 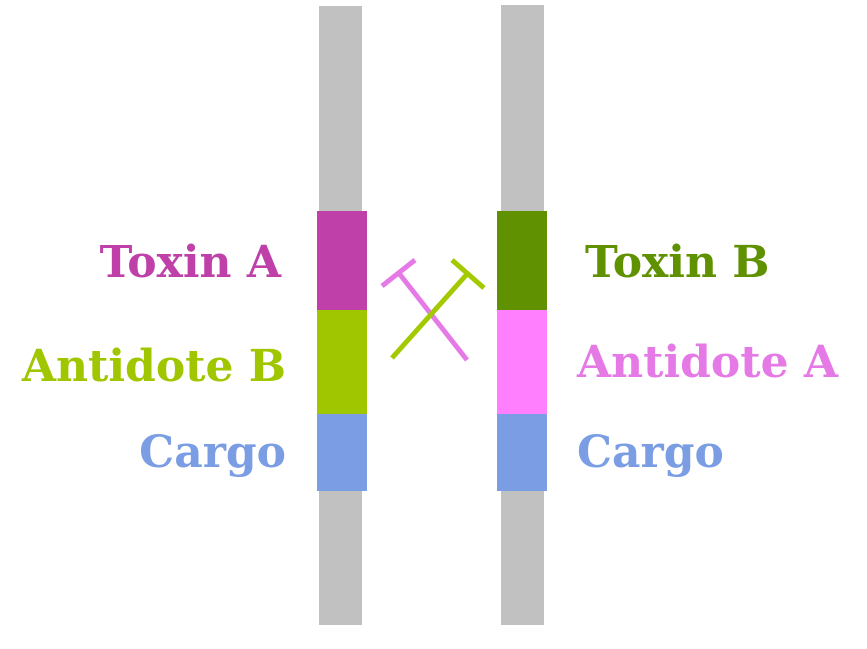 I want to click on left-rod-bottom, so click(x=340, y=557).